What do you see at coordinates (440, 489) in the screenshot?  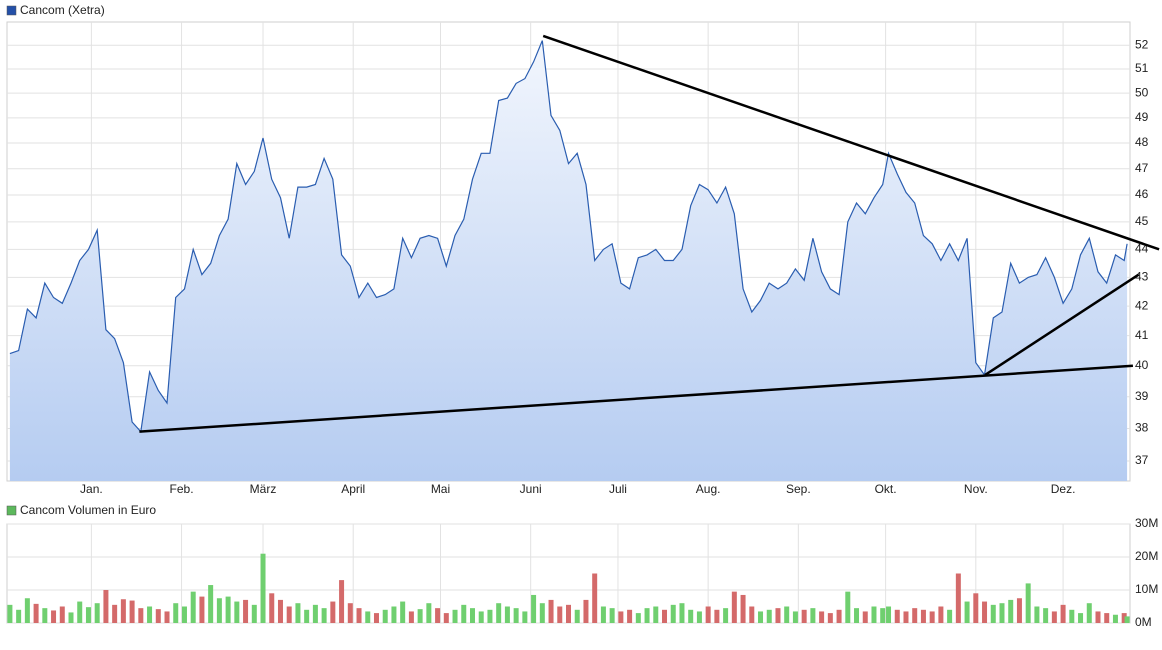 I see `x-tick-label: Mai` at bounding box center [440, 489].